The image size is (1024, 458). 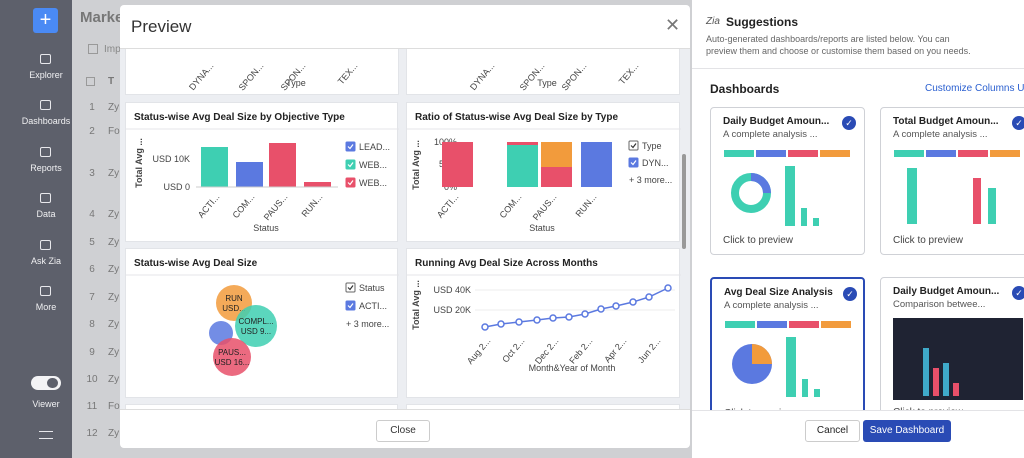 I want to click on table-header: T, so click(x=111, y=81).